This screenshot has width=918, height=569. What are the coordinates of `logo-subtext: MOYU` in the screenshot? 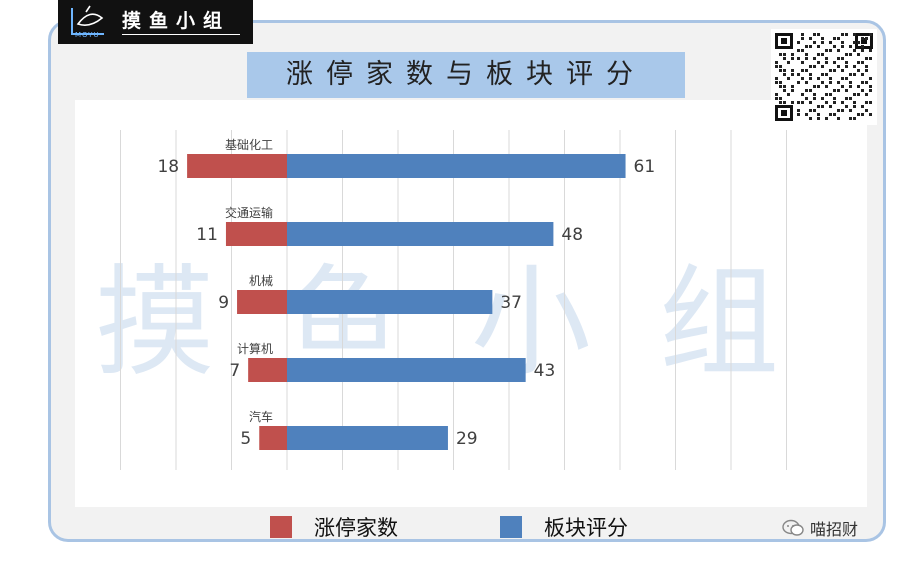 It's located at (87, 35).